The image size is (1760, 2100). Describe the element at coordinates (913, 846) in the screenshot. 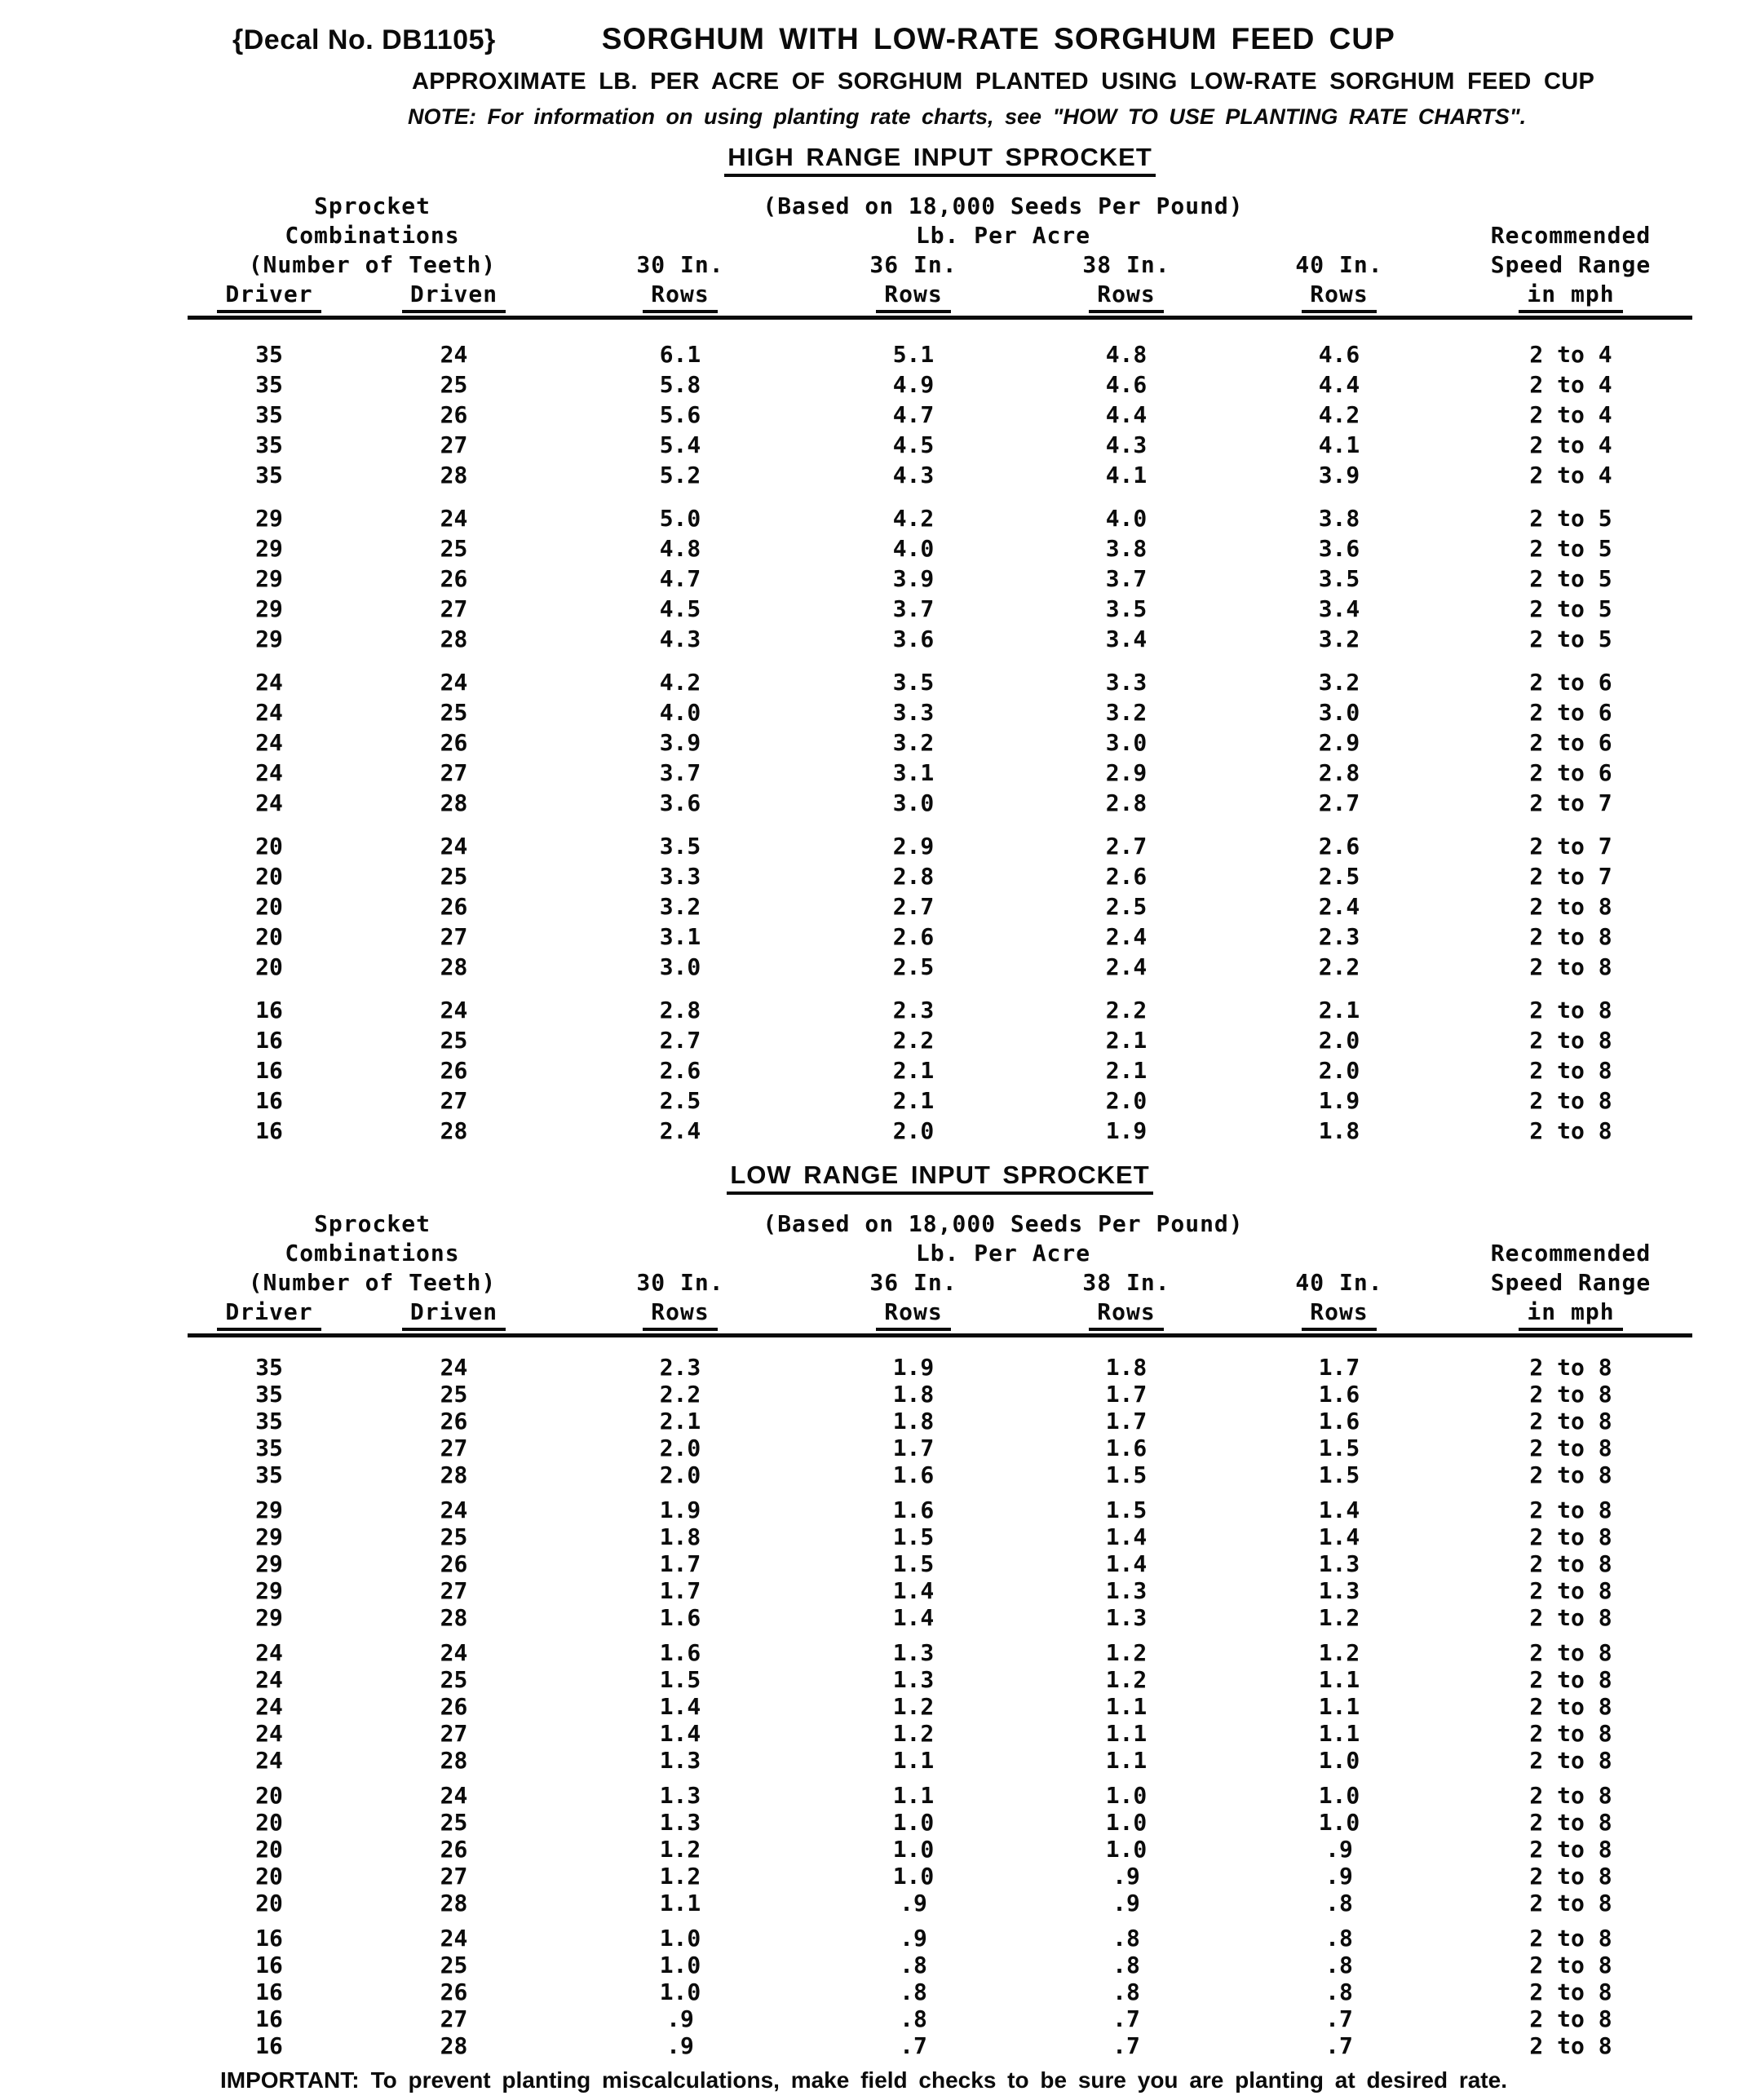

I see `table-cell: 2.9` at that location.